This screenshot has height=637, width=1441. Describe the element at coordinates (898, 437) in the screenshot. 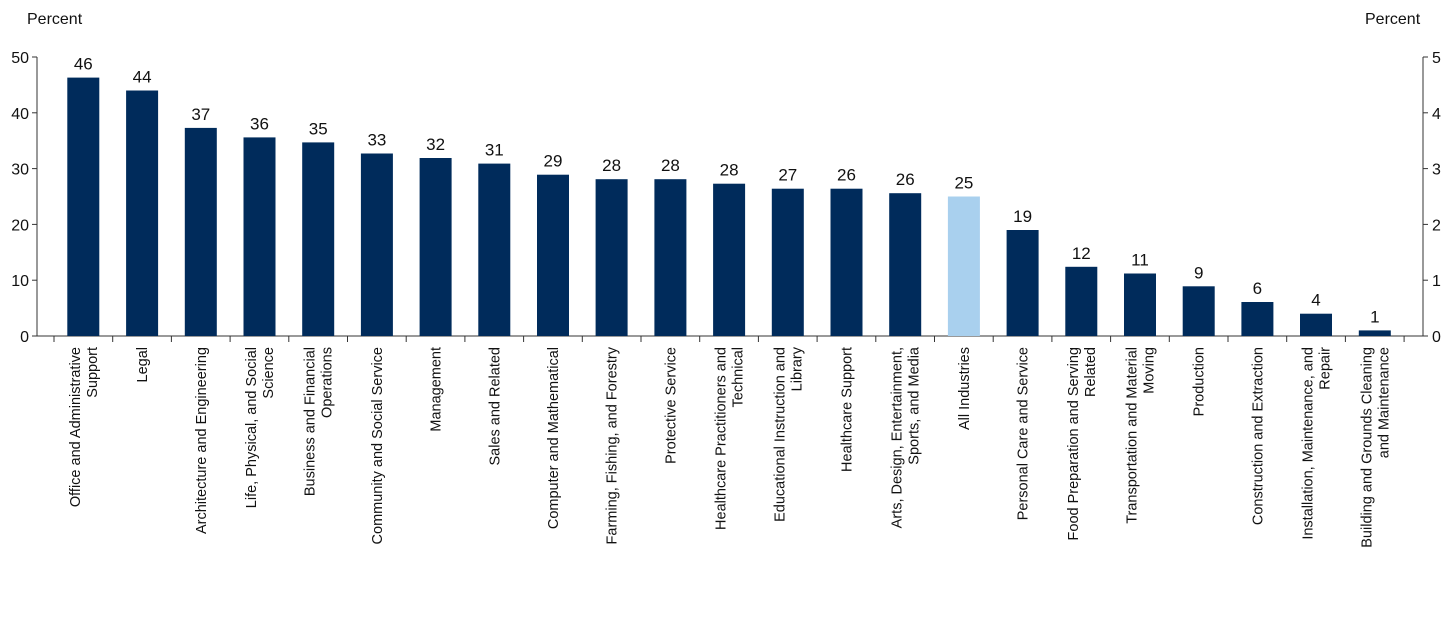

I see `category-label-line: Arts, Design, Entertainment,` at that location.